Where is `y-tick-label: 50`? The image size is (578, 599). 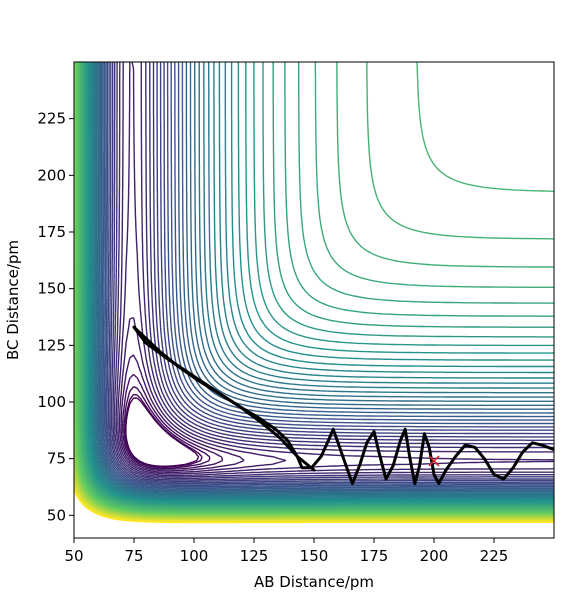
y-tick-label: 50 is located at coordinates (56, 515).